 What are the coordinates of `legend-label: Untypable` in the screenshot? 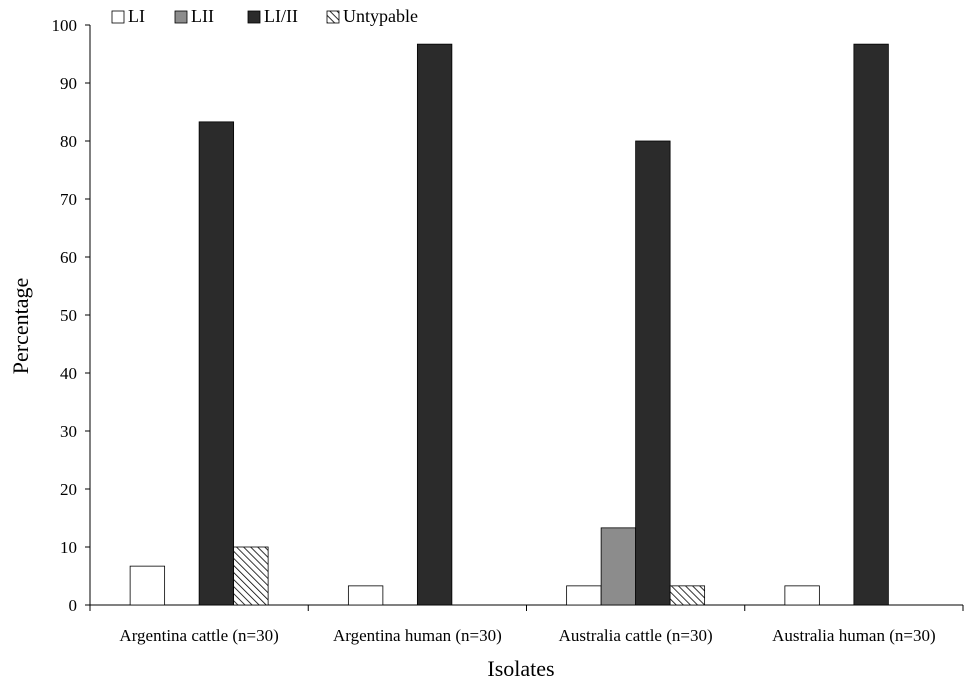 It's located at (380, 16).